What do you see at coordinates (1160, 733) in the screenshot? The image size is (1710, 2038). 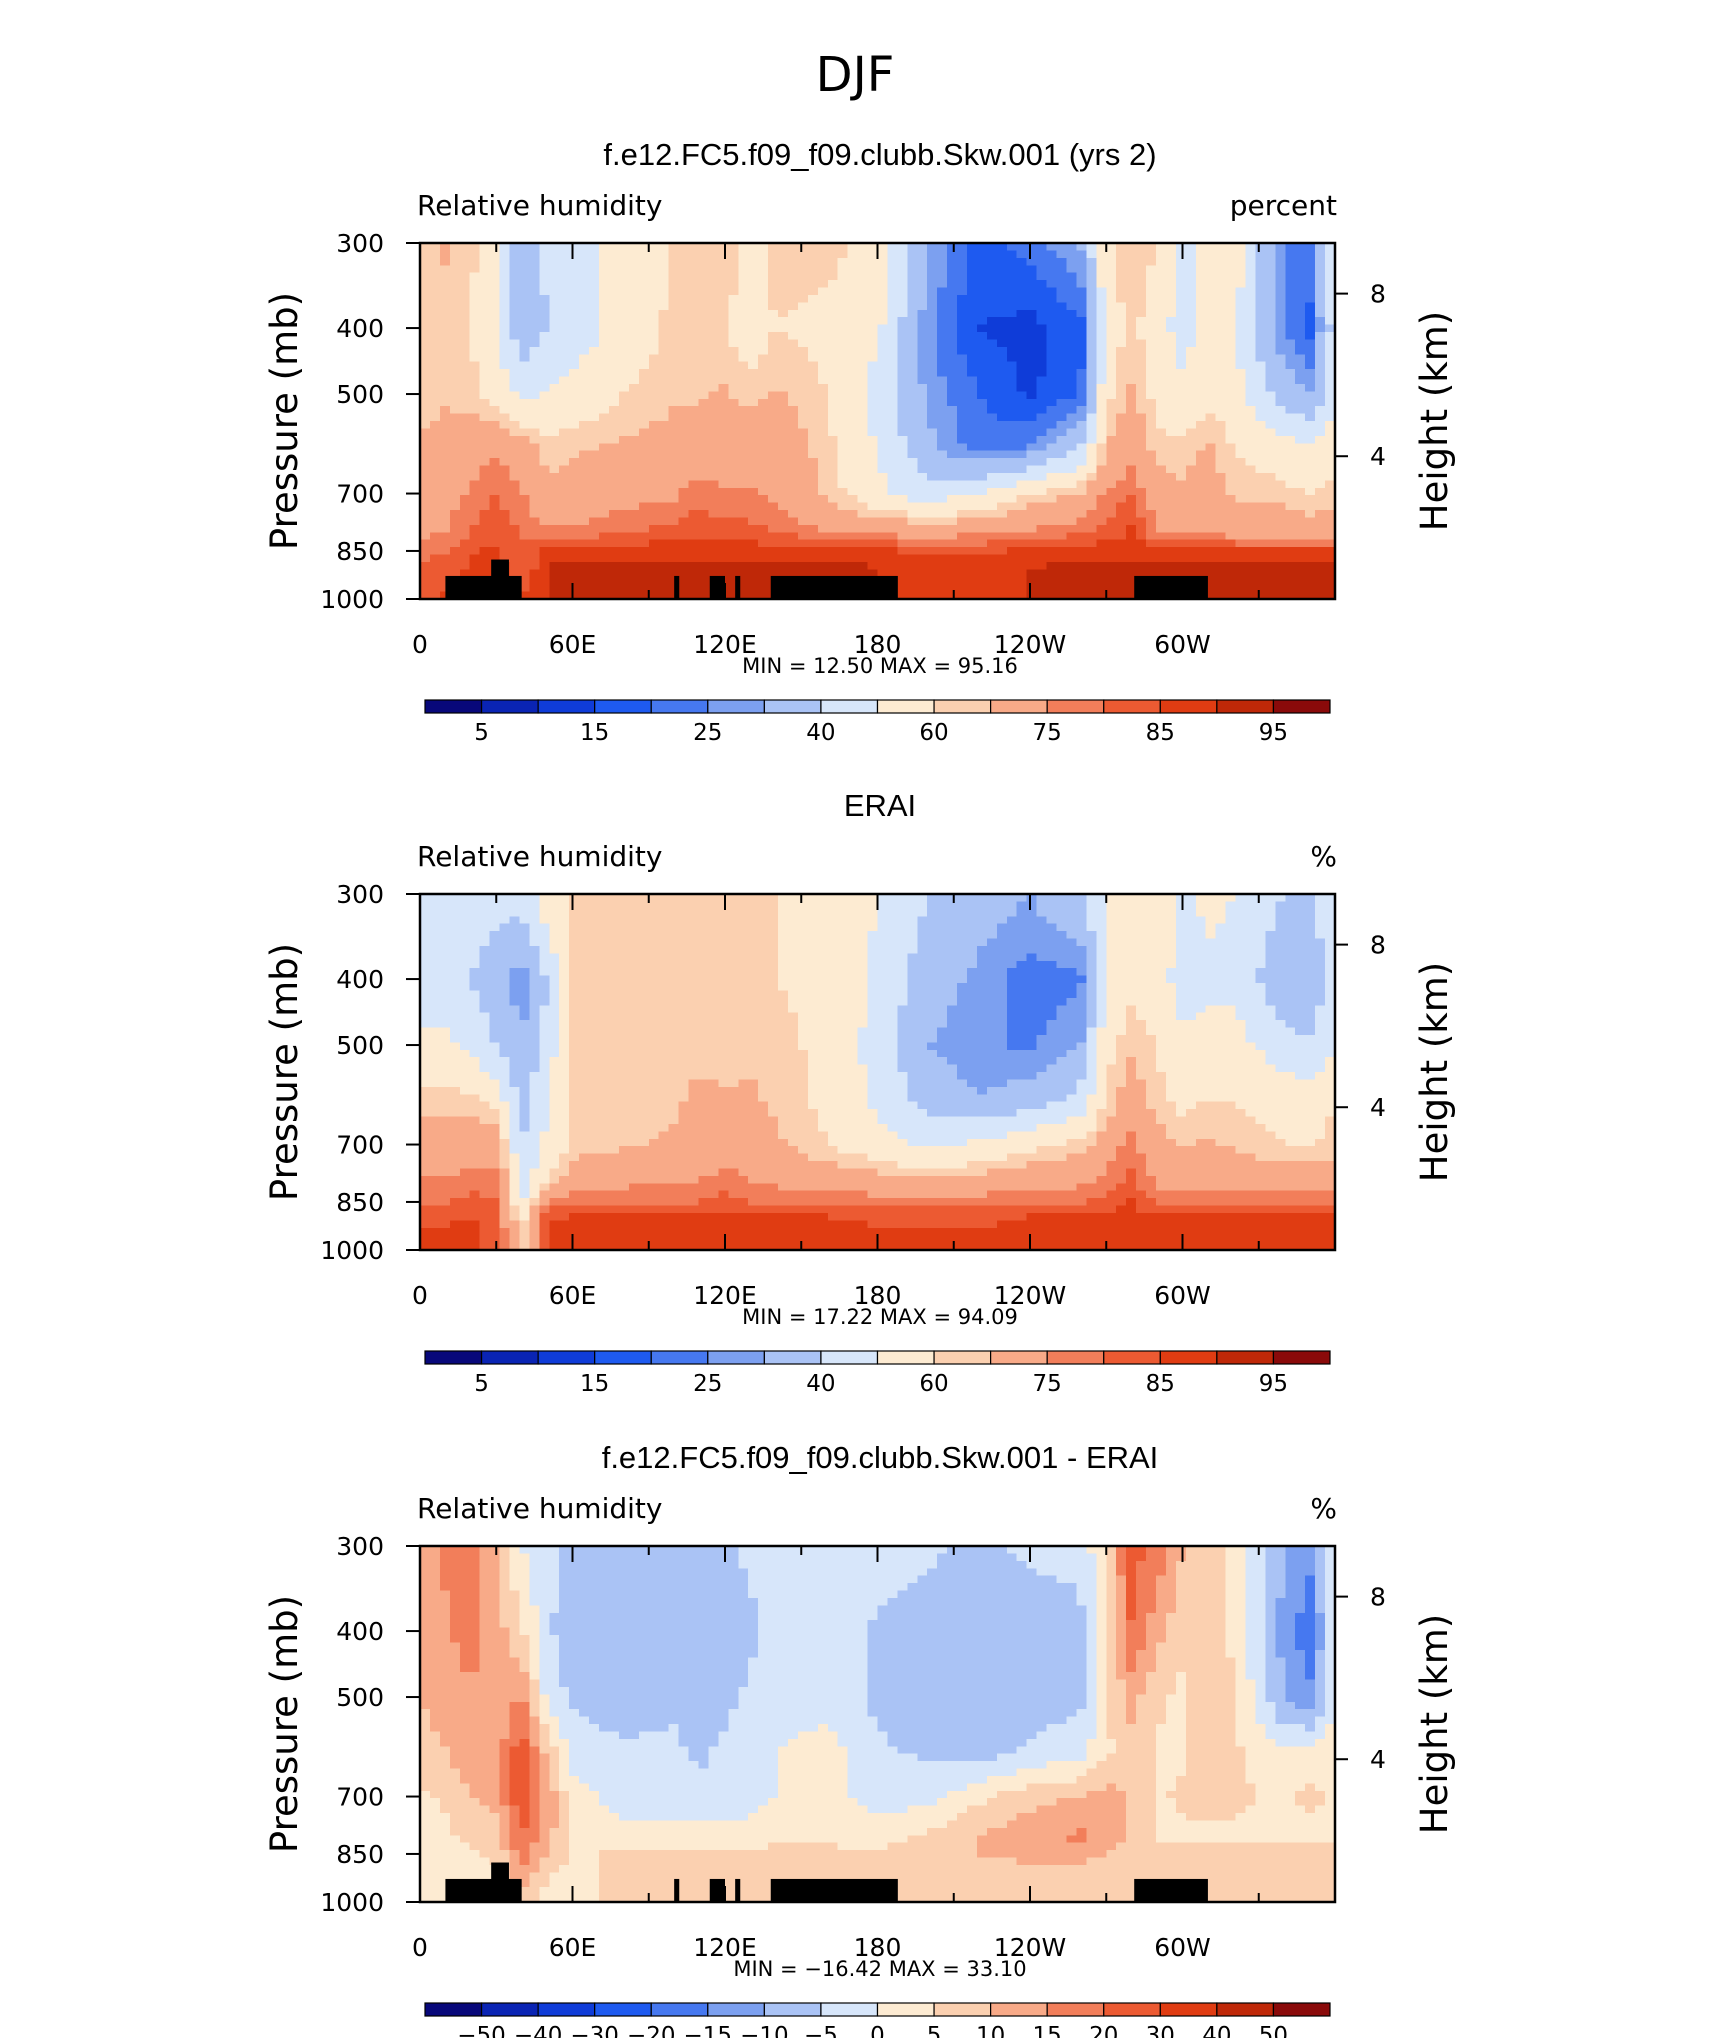 I see `colorbar-label: 85` at bounding box center [1160, 733].